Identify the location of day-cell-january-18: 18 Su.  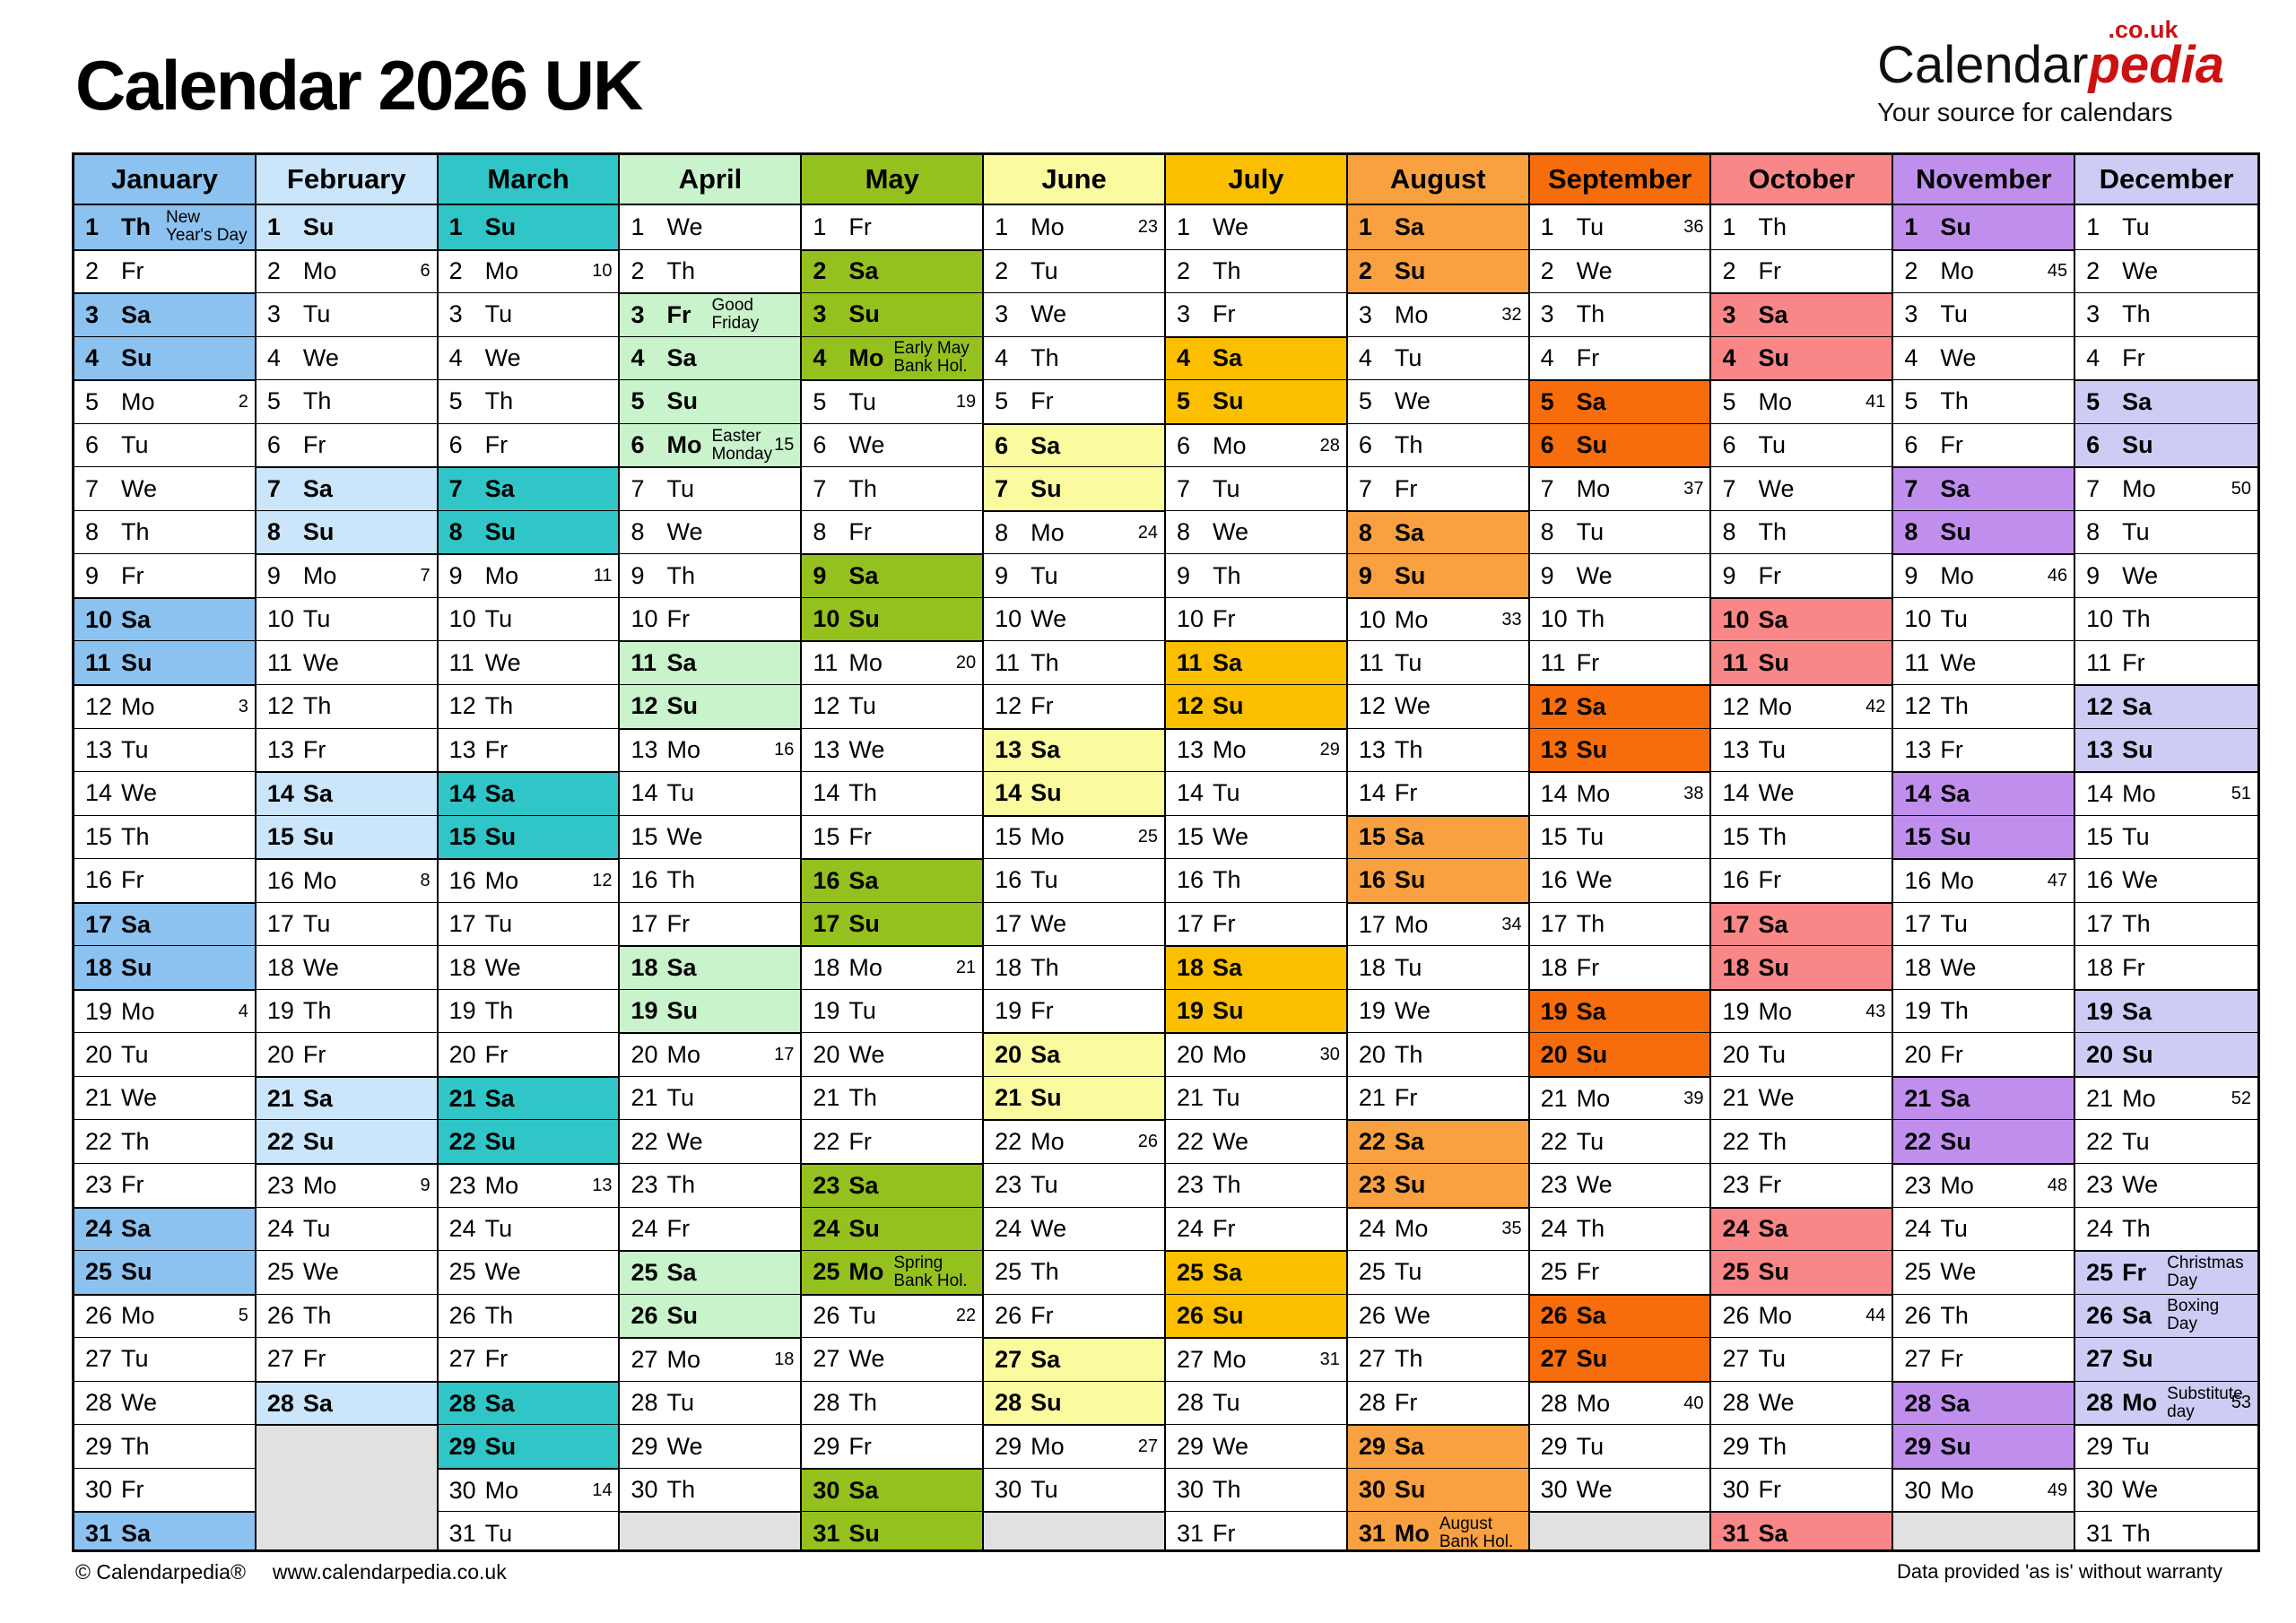
(164, 967).